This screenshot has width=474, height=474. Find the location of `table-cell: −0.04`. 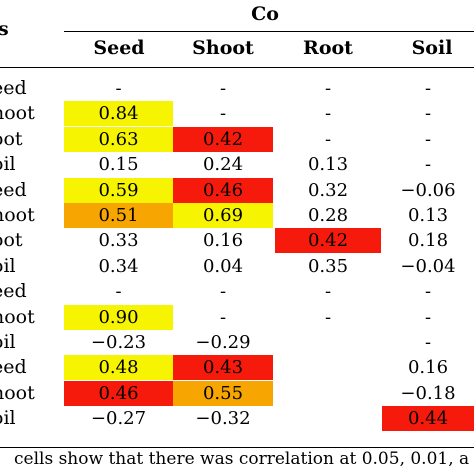

table-cell: −0.04 is located at coordinates (428, 266).